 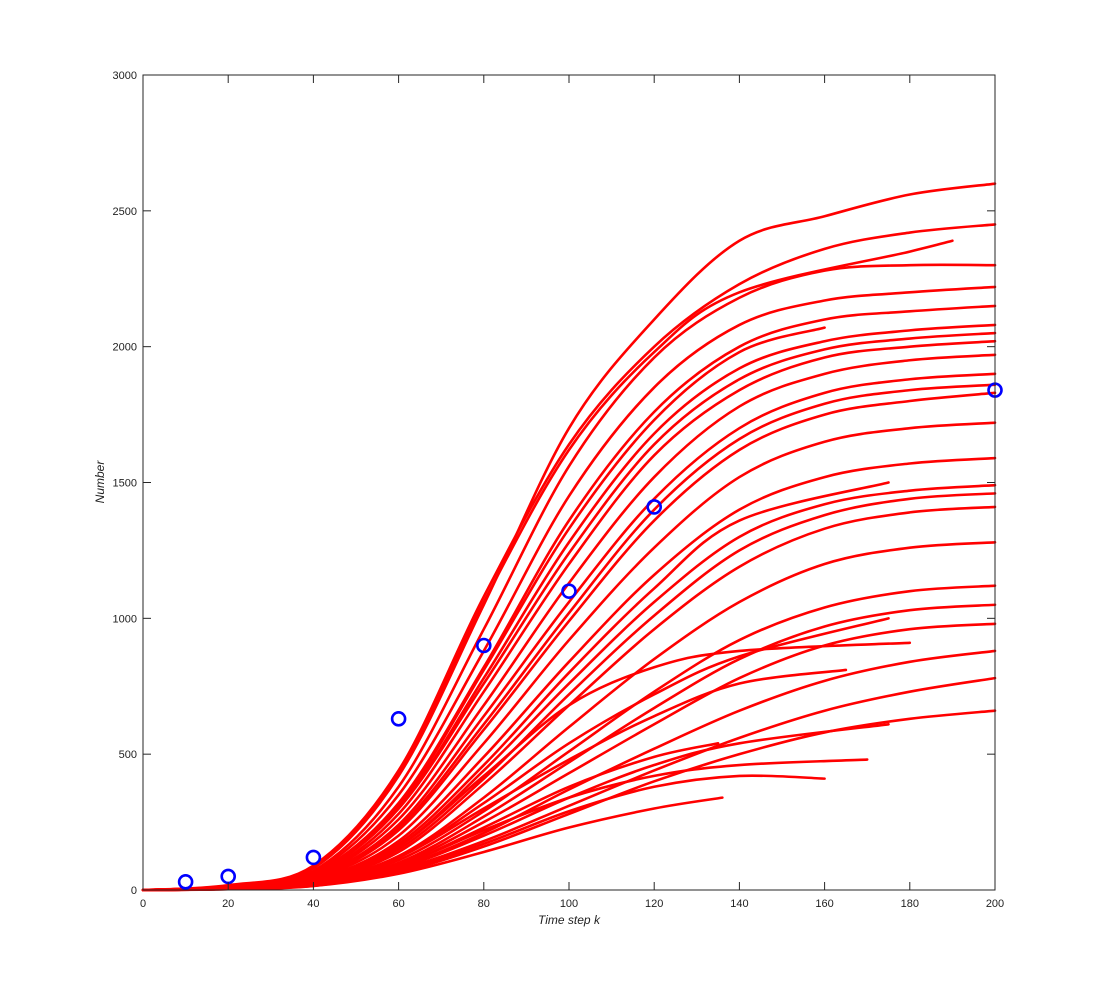 What do you see at coordinates (228, 904) in the screenshot?
I see `x-tick-label: 20` at bounding box center [228, 904].